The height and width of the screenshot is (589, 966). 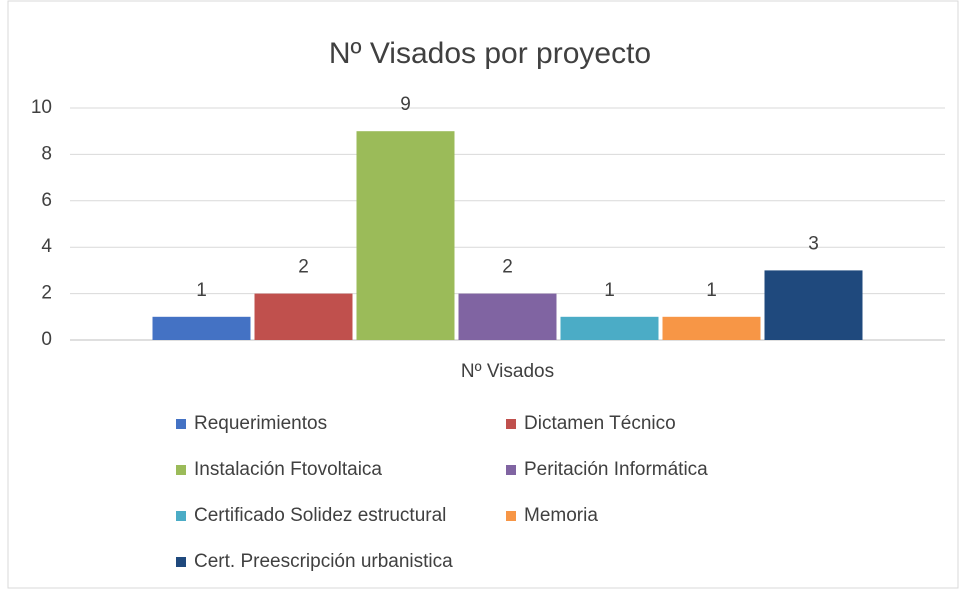 I want to click on legend-label: Peritación Informática, so click(x=616, y=469).